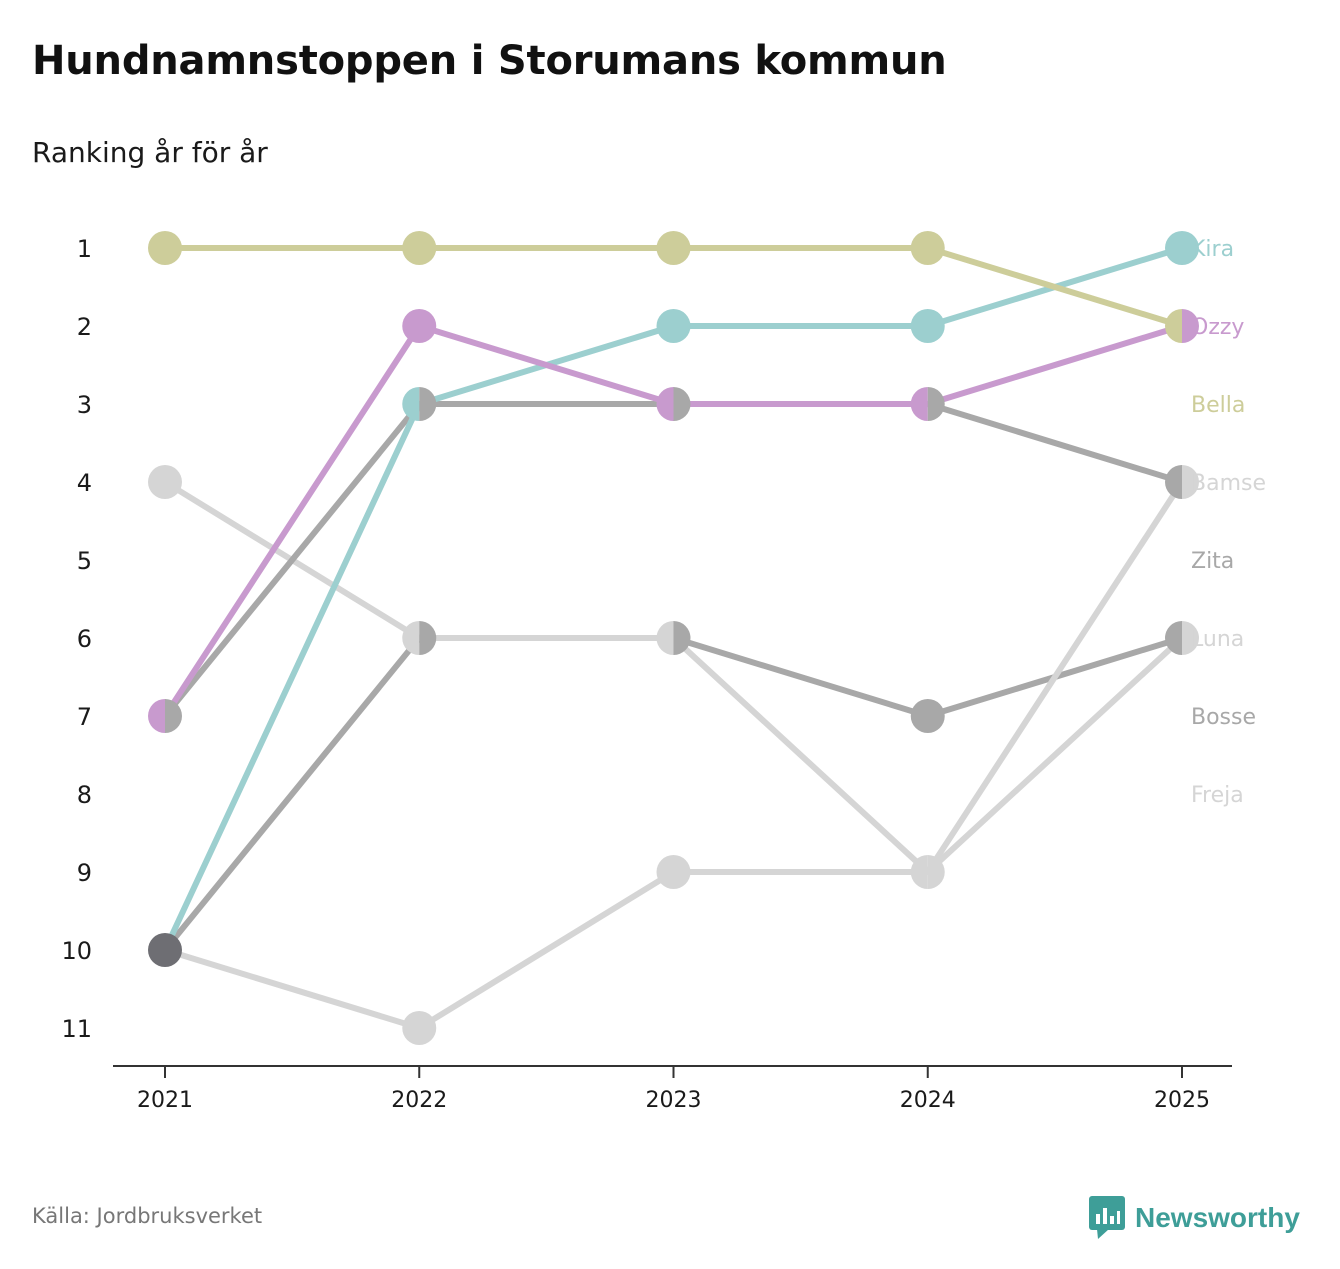  What do you see at coordinates (84, 327) in the screenshot?
I see `y-tick-label: 2` at bounding box center [84, 327].